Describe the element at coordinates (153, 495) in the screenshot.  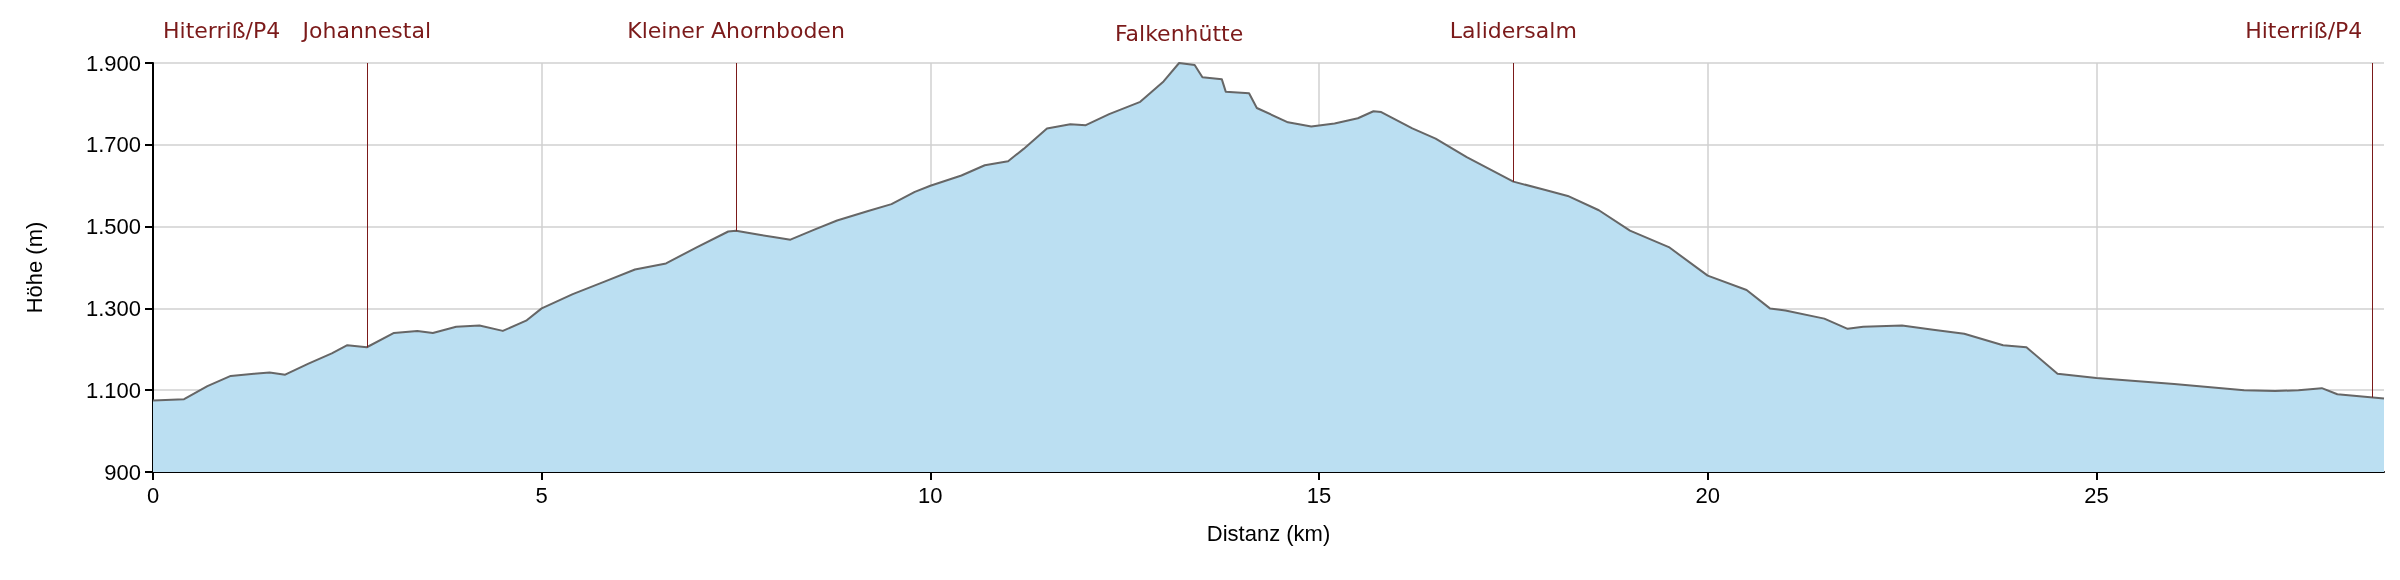
I see `x-tick-label: 0` at that location.